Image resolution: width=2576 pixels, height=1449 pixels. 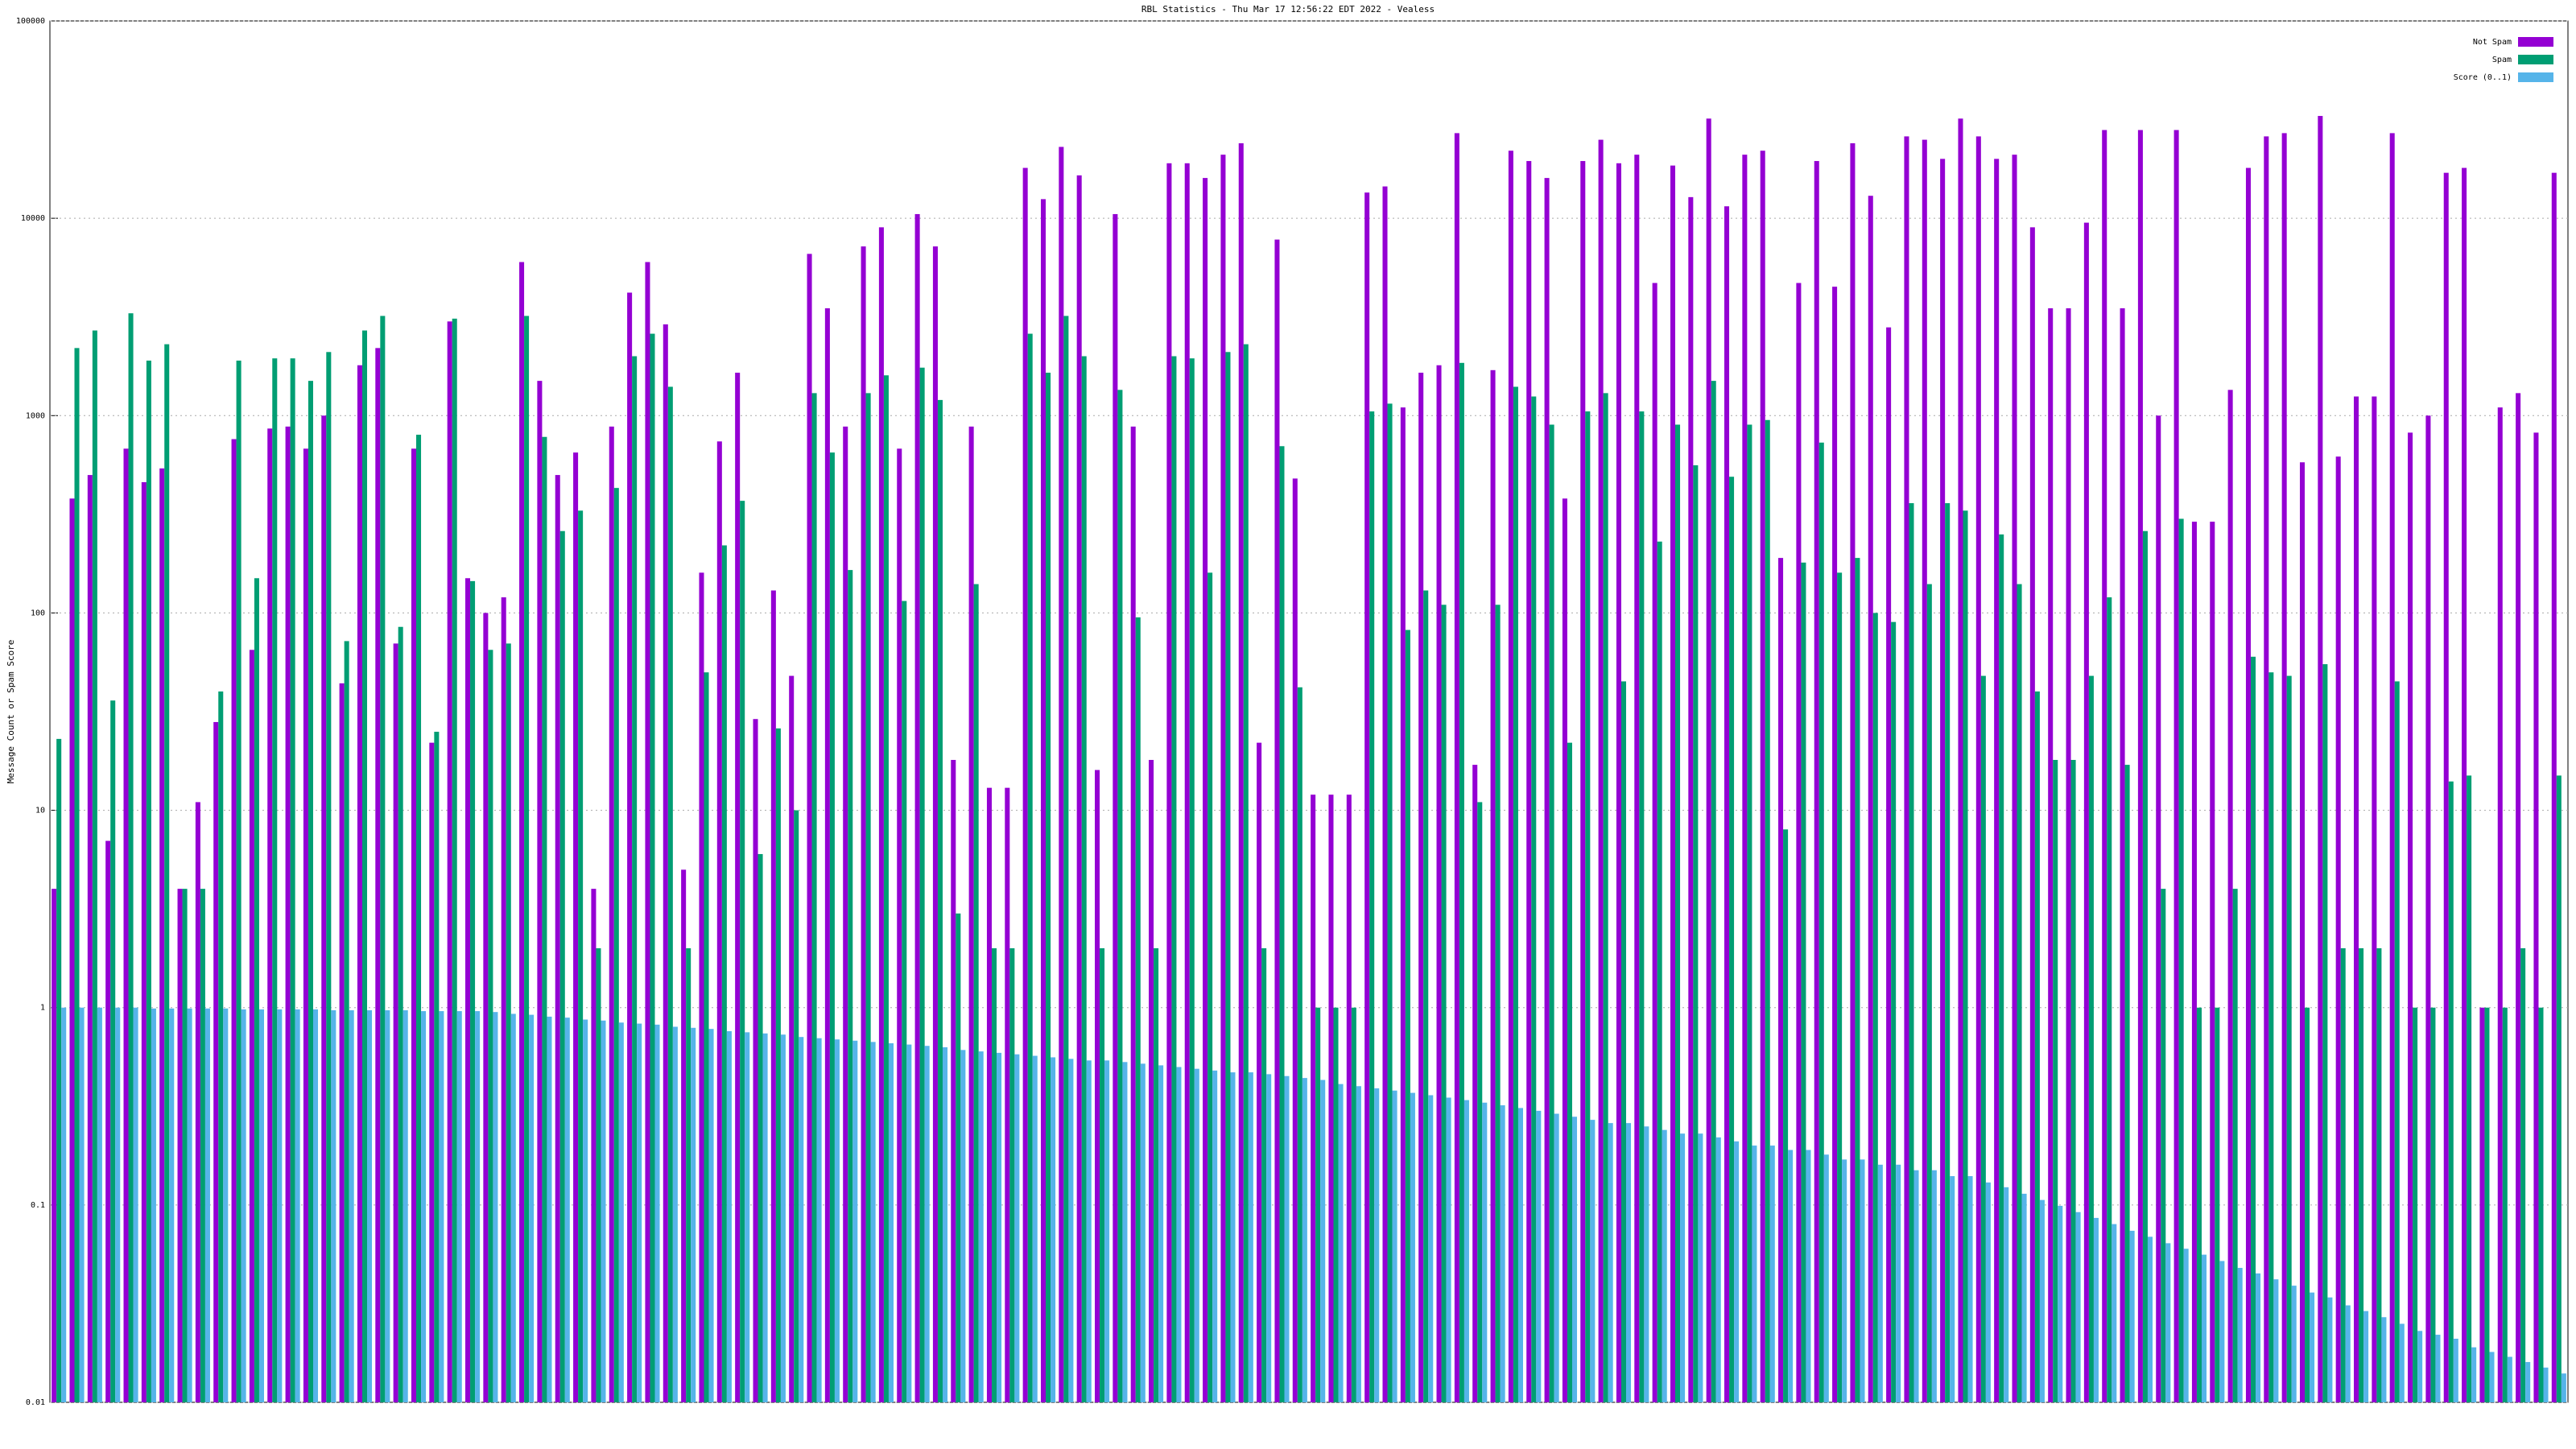 What do you see at coordinates (38, 1205) in the screenshot?
I see `y-tick-label: 0.1` at bounding box center [38, 1205].